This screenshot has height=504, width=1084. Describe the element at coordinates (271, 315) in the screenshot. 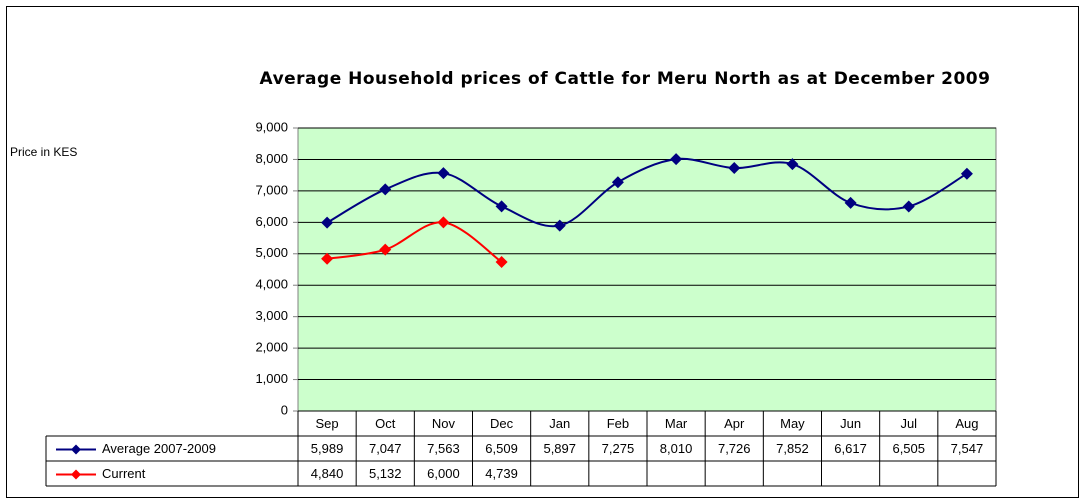

I see `y-tick-label: 3,000` at that location.